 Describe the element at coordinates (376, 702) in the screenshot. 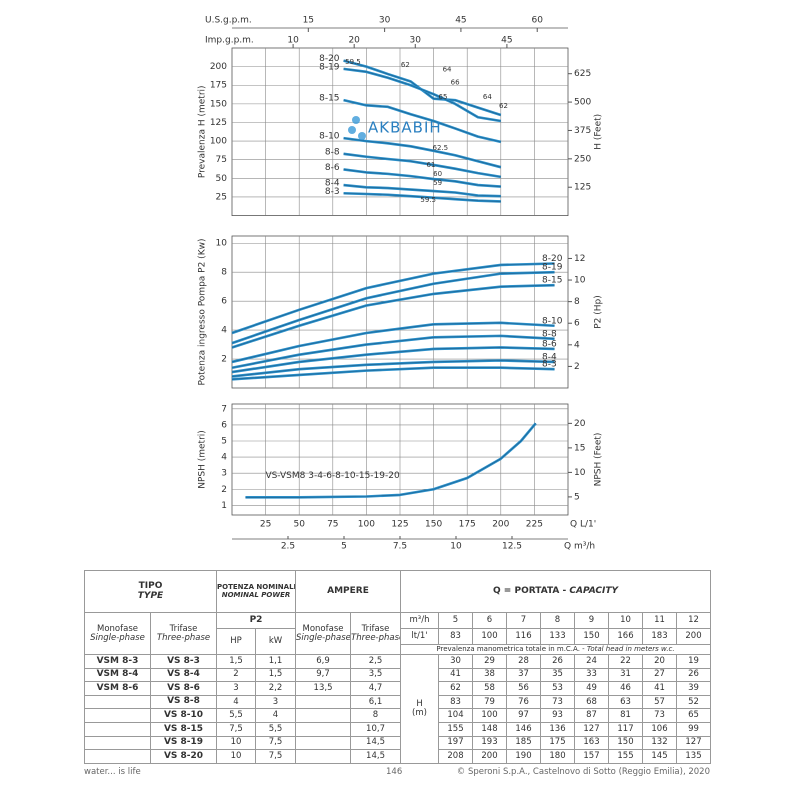

I see `table-cell: 6,1` at that location.